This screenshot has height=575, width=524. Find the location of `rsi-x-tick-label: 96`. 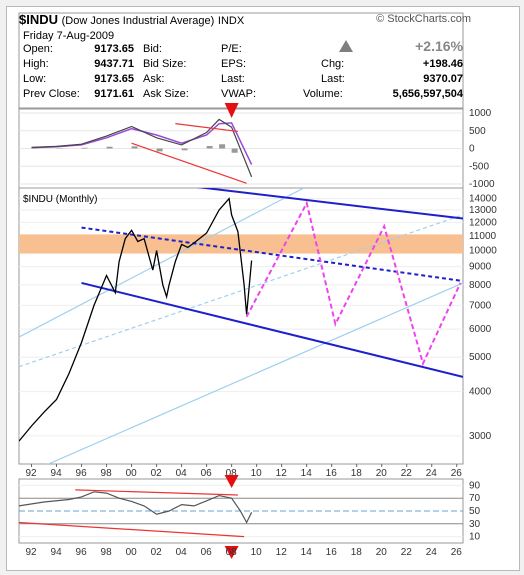

rsi-x-tick-label: 96 is located at coordinates (82, 552).